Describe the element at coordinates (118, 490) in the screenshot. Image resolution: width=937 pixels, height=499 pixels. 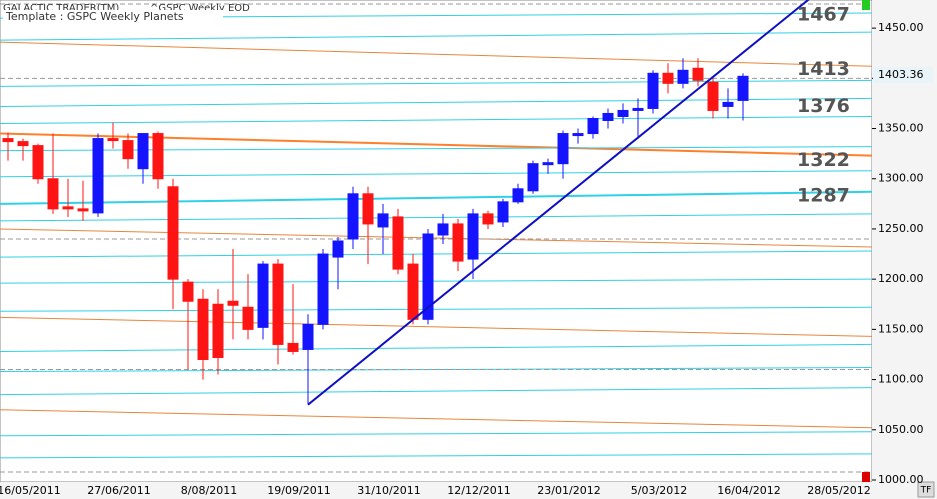
I see `x-tick-label: 27/06/2011` at that location.